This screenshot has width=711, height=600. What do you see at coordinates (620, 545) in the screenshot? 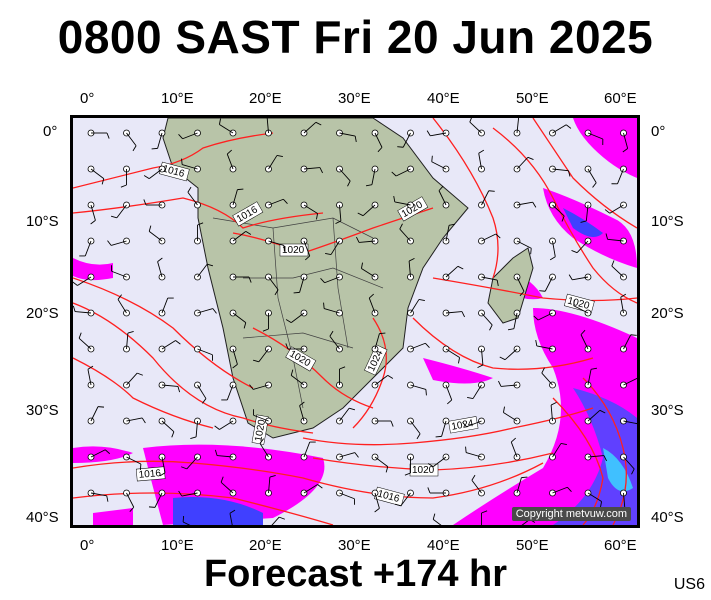
I see `bottom-lon-label: 60°E` at bounding box center [620, 545].